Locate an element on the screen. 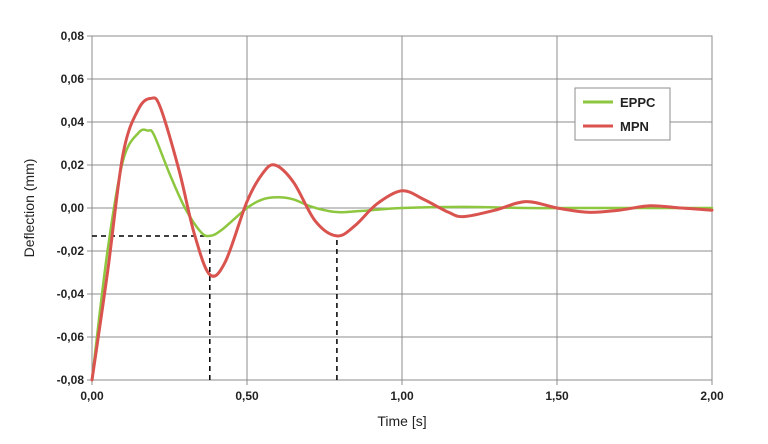 This screenshot has height=444, width=768. y-tick-label: 0,06 is located at coordinates (73, 79).